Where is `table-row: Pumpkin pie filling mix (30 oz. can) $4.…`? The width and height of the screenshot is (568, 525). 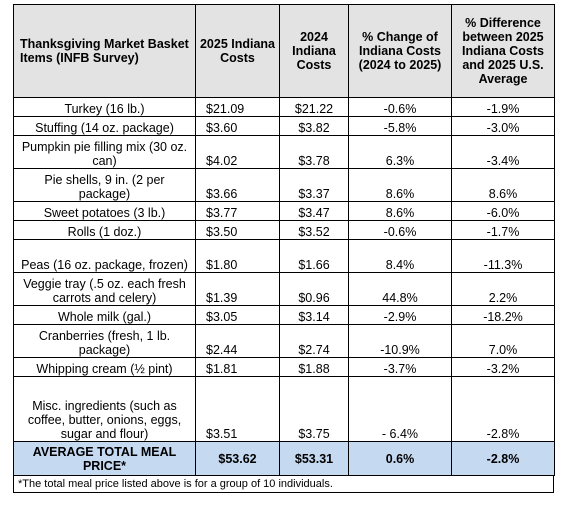 table-row: Pumpkin pie filling mix (30 oz. can) $4.… is located at coordinates (284, 152).